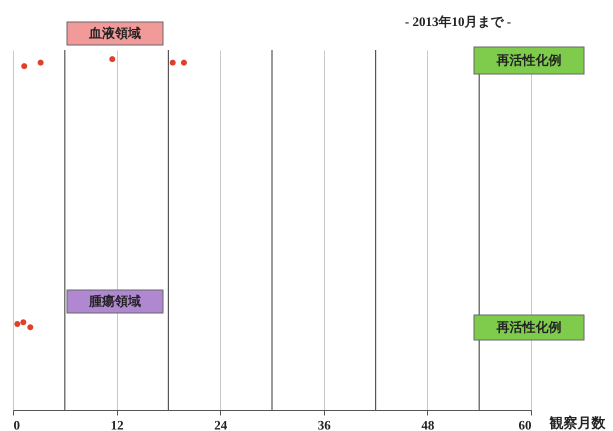 The width and height of the screenshot is (613, 431). Describe the element at coordinates (325, 424) in the screenshot. I see `x-tick-label: 36` at that location.